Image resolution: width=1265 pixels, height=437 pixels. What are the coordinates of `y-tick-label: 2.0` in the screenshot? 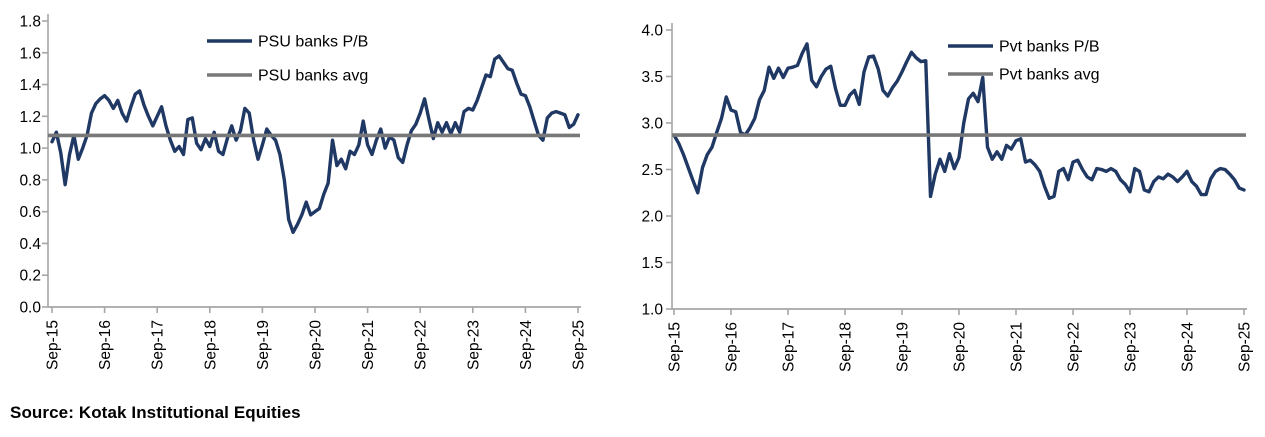 It's located at (652, 217).